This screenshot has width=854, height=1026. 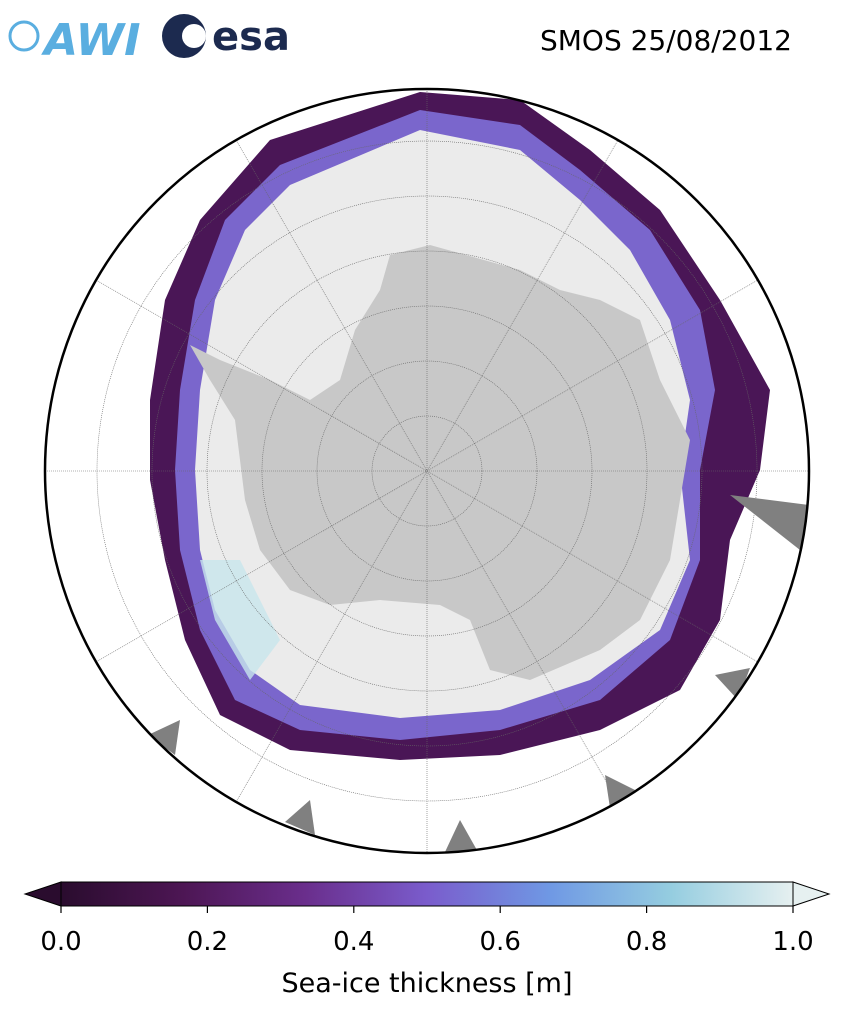 I want to click on esa-logo-text: esa, so click(x=251, y=37).